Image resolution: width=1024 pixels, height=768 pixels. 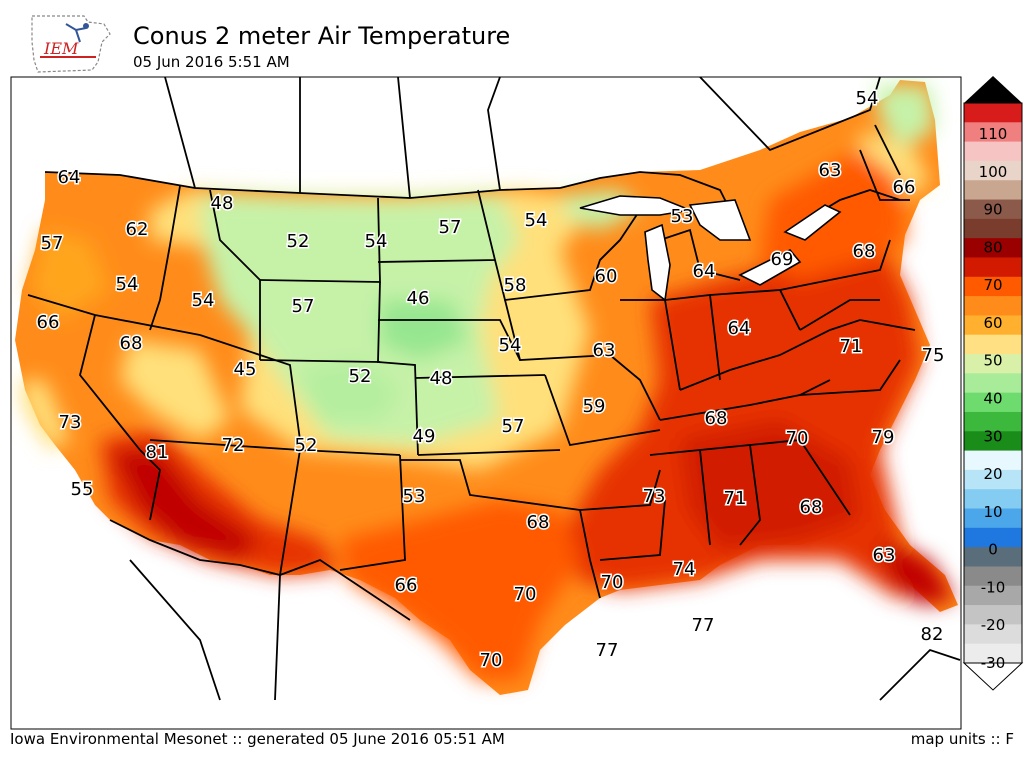 I want to click on field-very-hot-az, so click(x=185, y=505).